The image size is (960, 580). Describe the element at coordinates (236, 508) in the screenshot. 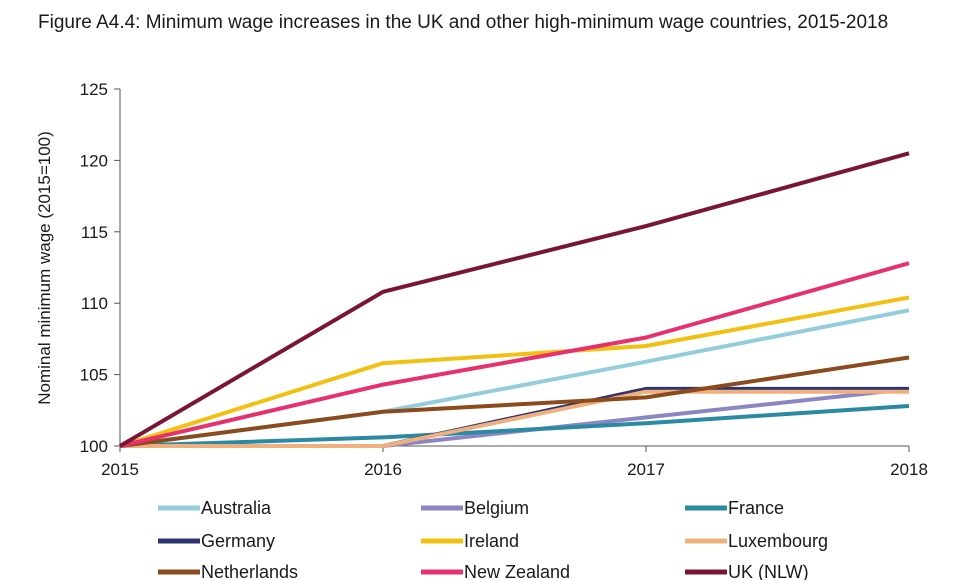

I see `legend-label: Australia` at that location.